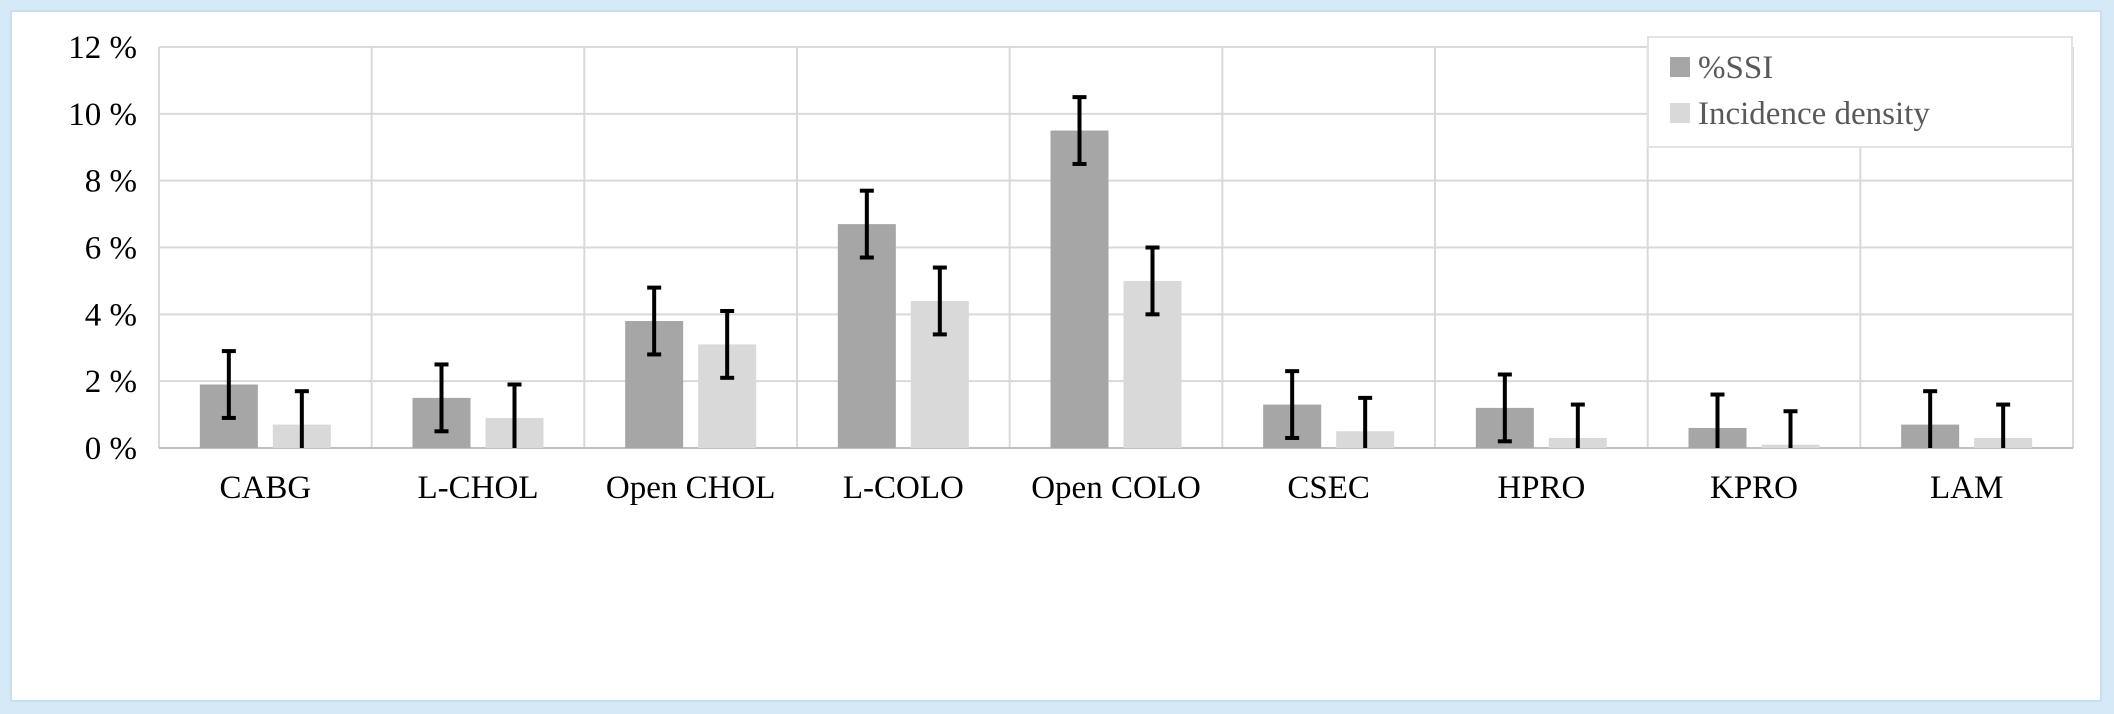  I want to click on y-tick-label: 10 %, so click(102, 115).